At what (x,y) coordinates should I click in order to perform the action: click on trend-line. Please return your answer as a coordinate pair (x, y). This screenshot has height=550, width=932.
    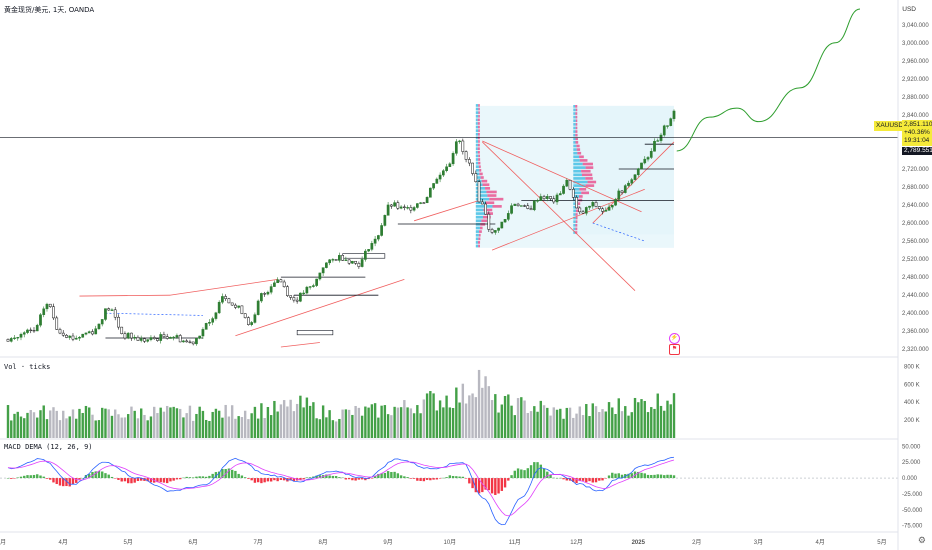
    Looking at the image, I should click on (446, 211).